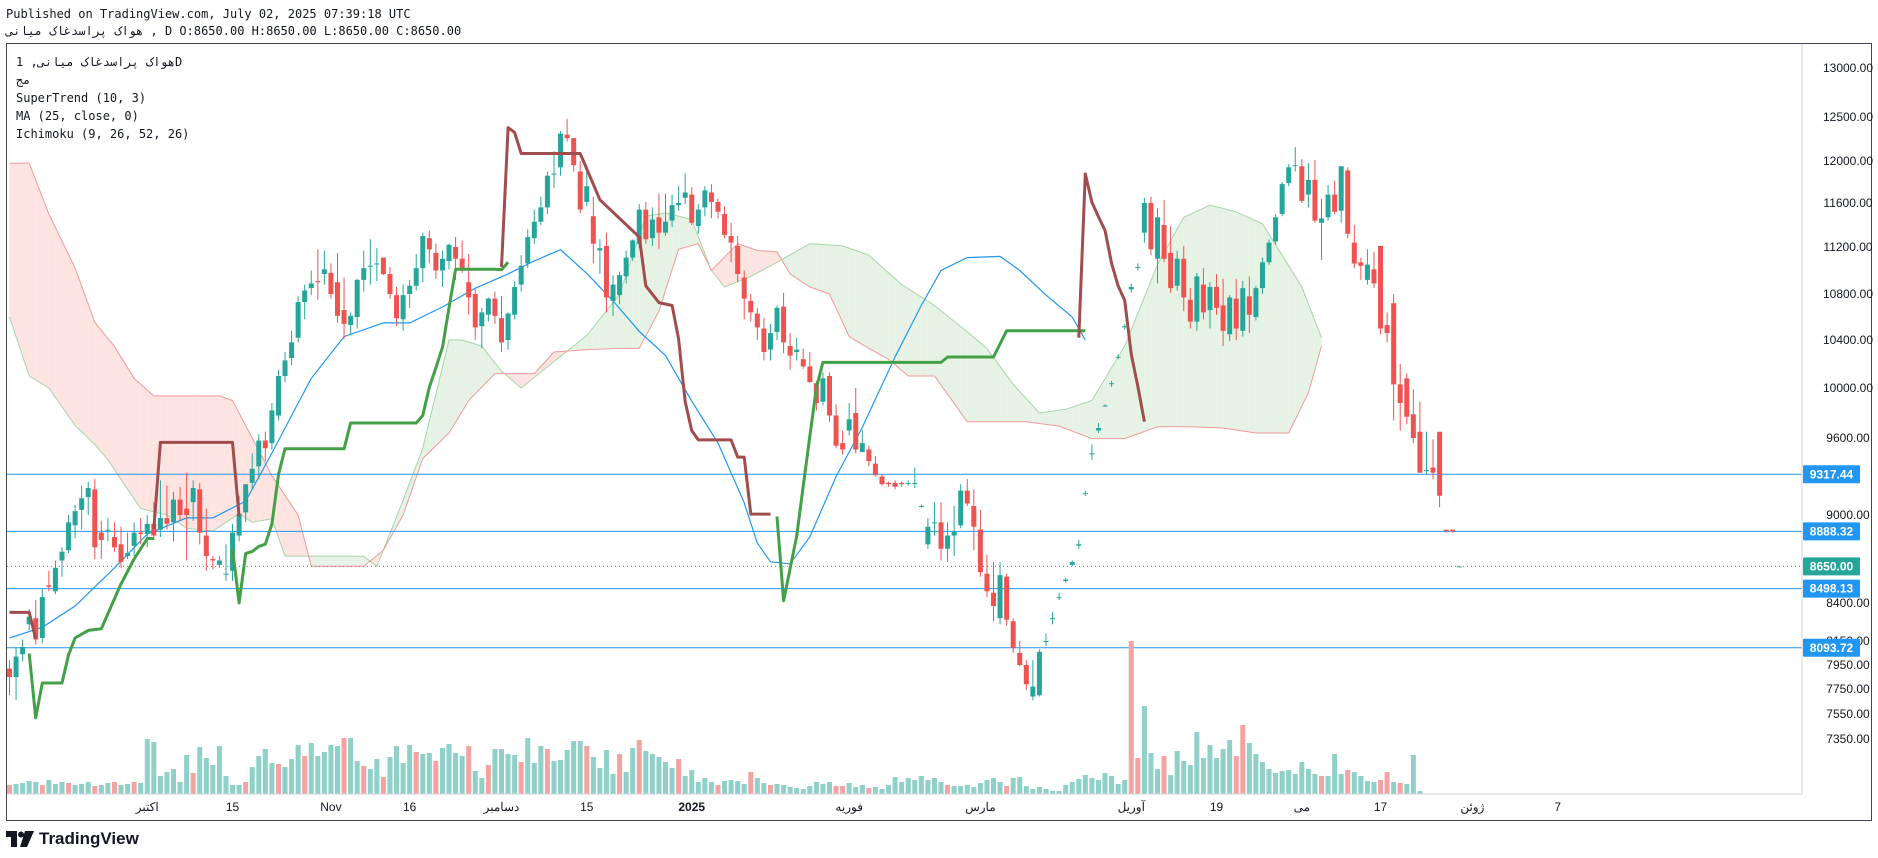  I want to click on price-badge-bg, so click(1831, 531).